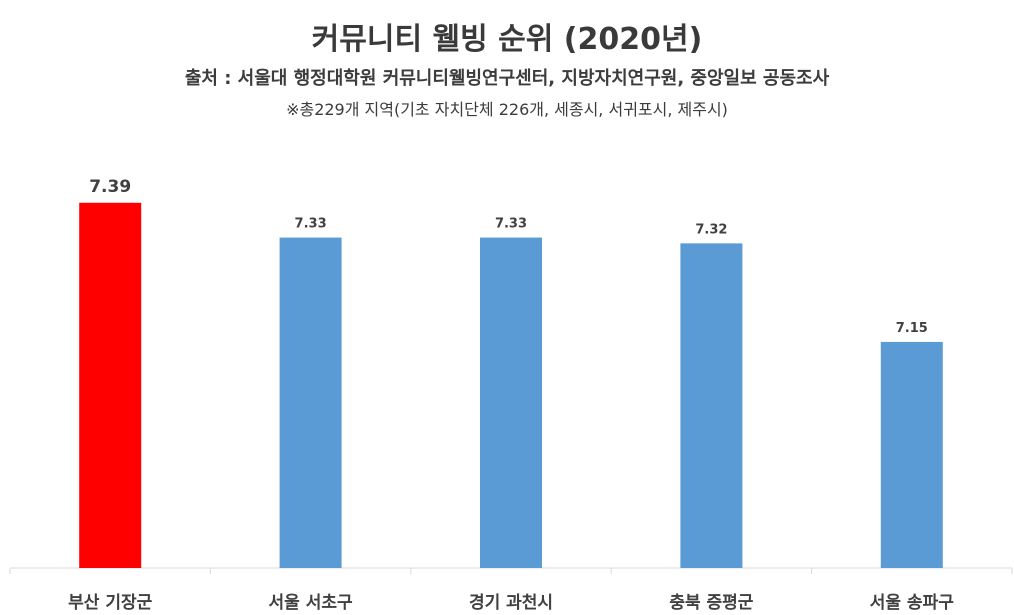 This screenshot has height=615, width=1014. I want to click on x-tick-label: 서울 서초구, so click(311, 603).